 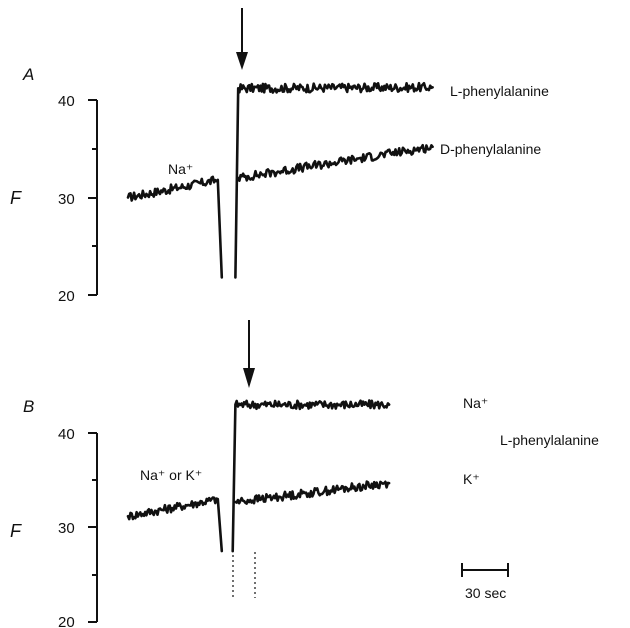 What do you see at coordinates (485, 582) in the screenshot?
I see `scale-bar: 30 sec` at bounding box center [485, 582].